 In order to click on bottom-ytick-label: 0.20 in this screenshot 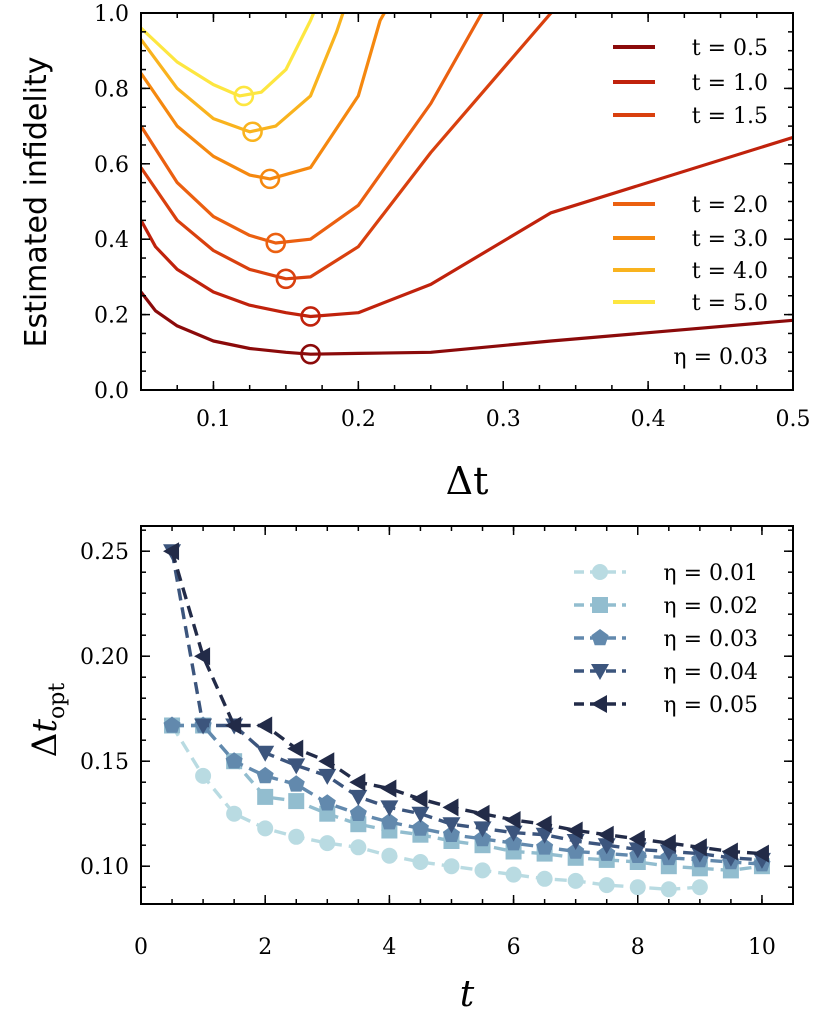, I will do `click(104, 657)`.